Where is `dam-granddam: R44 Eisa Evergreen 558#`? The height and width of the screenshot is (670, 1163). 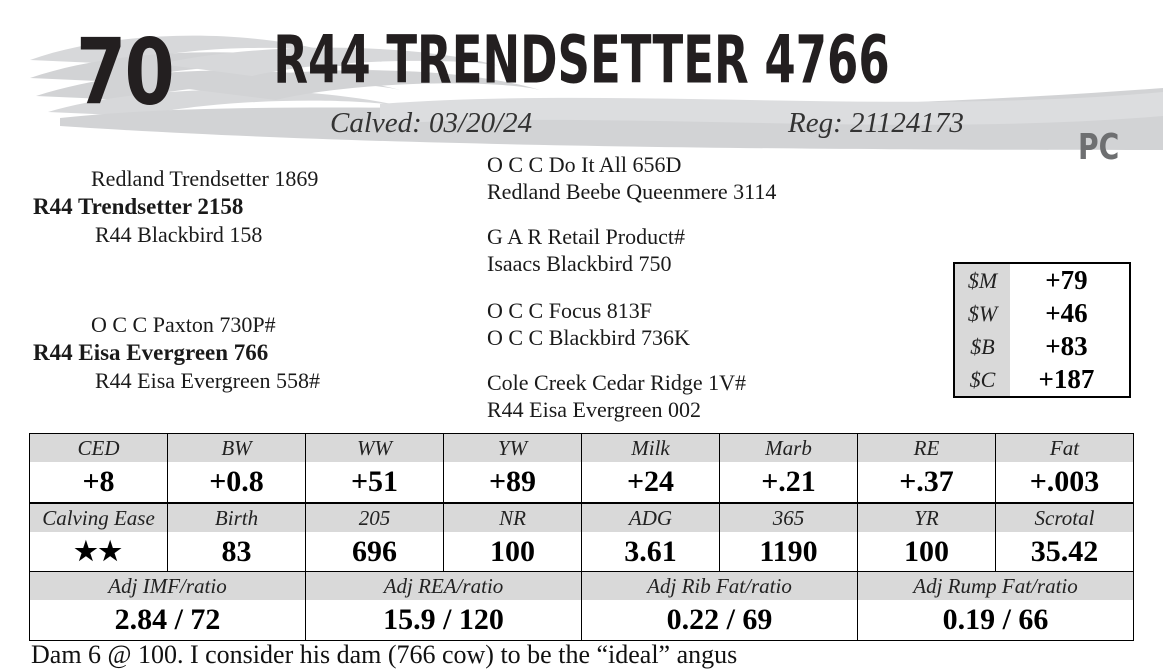
dam-granddam: R44 Eisa Evergreen 558# is located at coordinates (208, 380).